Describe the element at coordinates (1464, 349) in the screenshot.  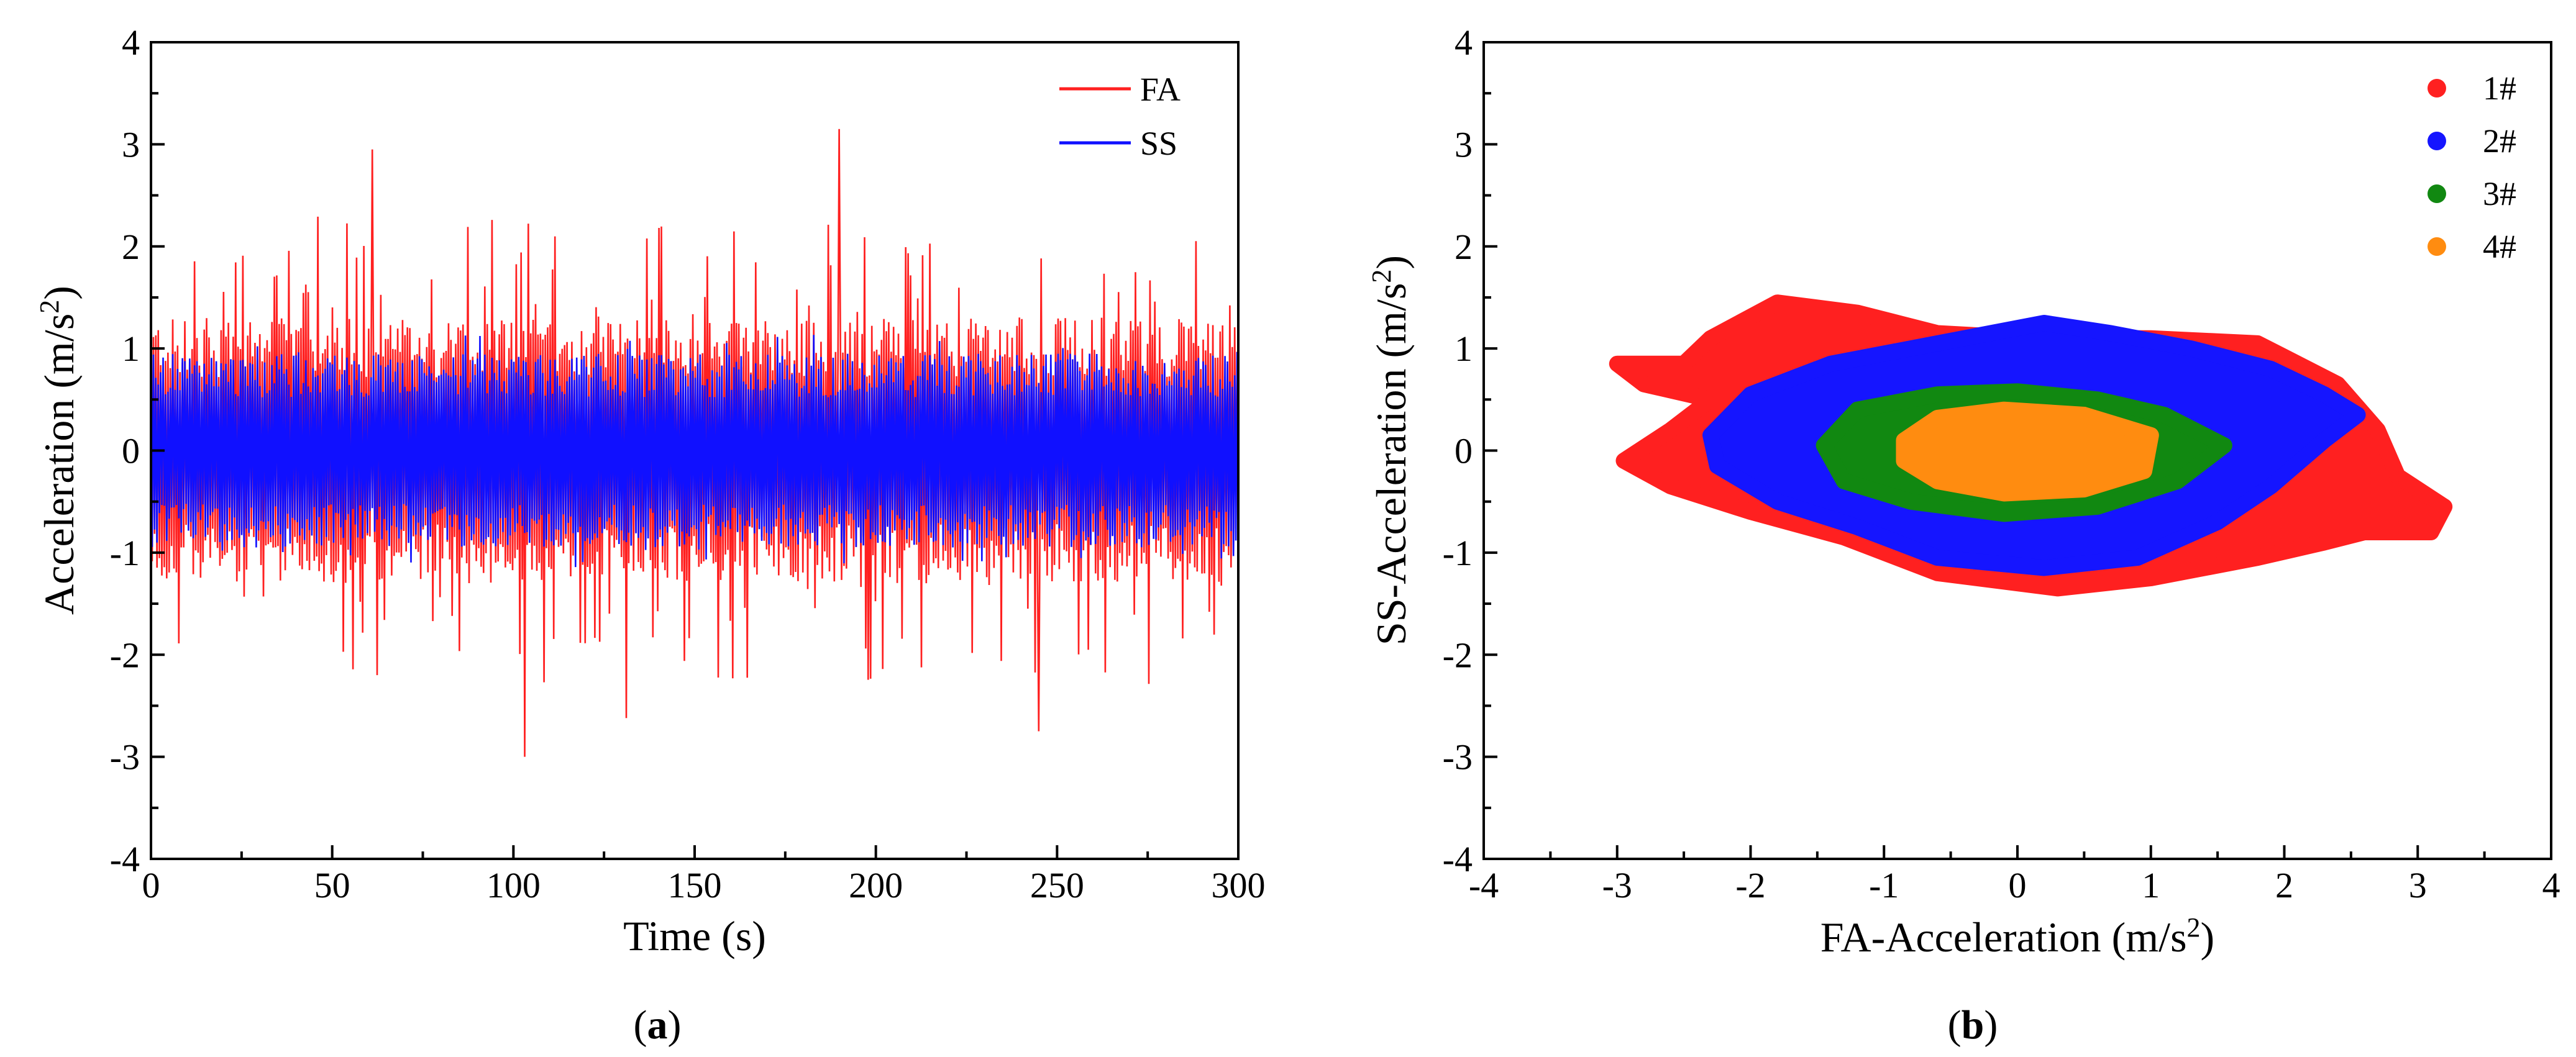
I see `panel-b-ytick-label-1: 1` at that location.